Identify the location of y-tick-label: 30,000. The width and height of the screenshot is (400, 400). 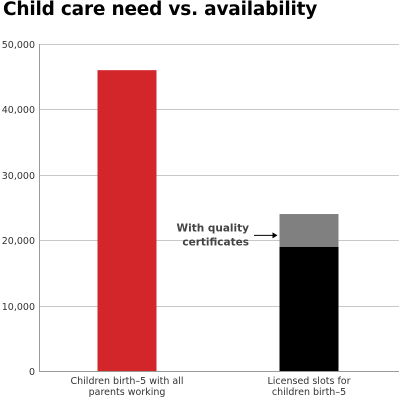
(18, 176).